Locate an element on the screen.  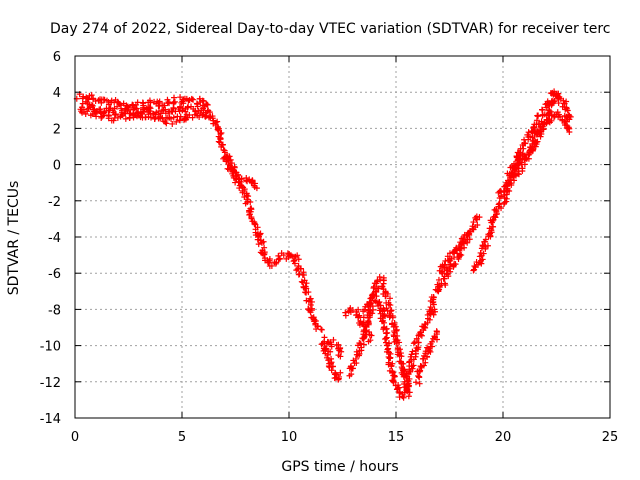
y-tick-label: -2 is located at coordinates (54, 202).